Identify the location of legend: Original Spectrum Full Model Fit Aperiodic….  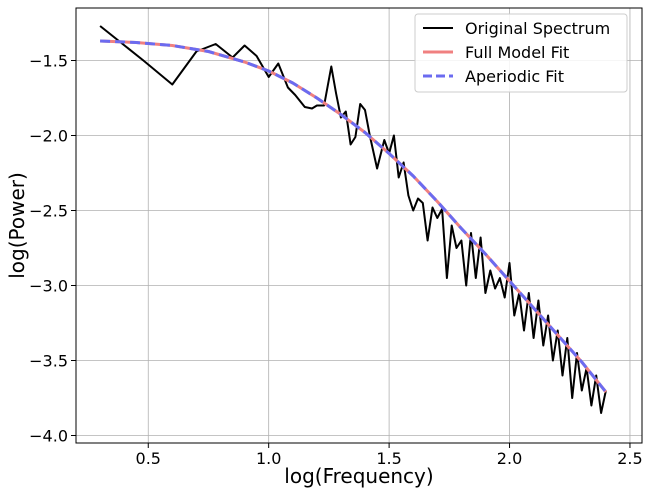
(521, 53).